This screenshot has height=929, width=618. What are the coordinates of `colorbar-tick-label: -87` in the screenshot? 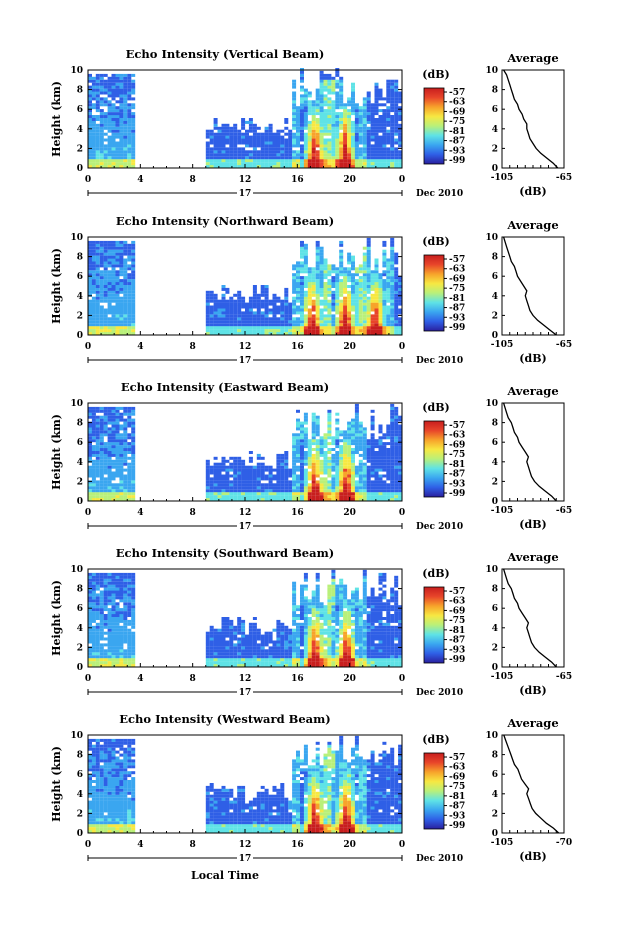 It's located at (457, 475).